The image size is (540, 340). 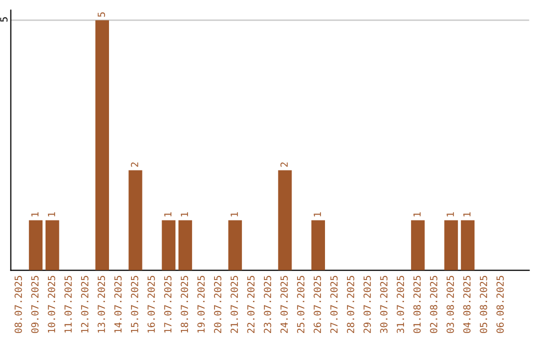 What do you see at coordinates (84, 304) in the screenshot?
I see `x-tick-label: 12.07.2025` at bounding box center [84, 304].